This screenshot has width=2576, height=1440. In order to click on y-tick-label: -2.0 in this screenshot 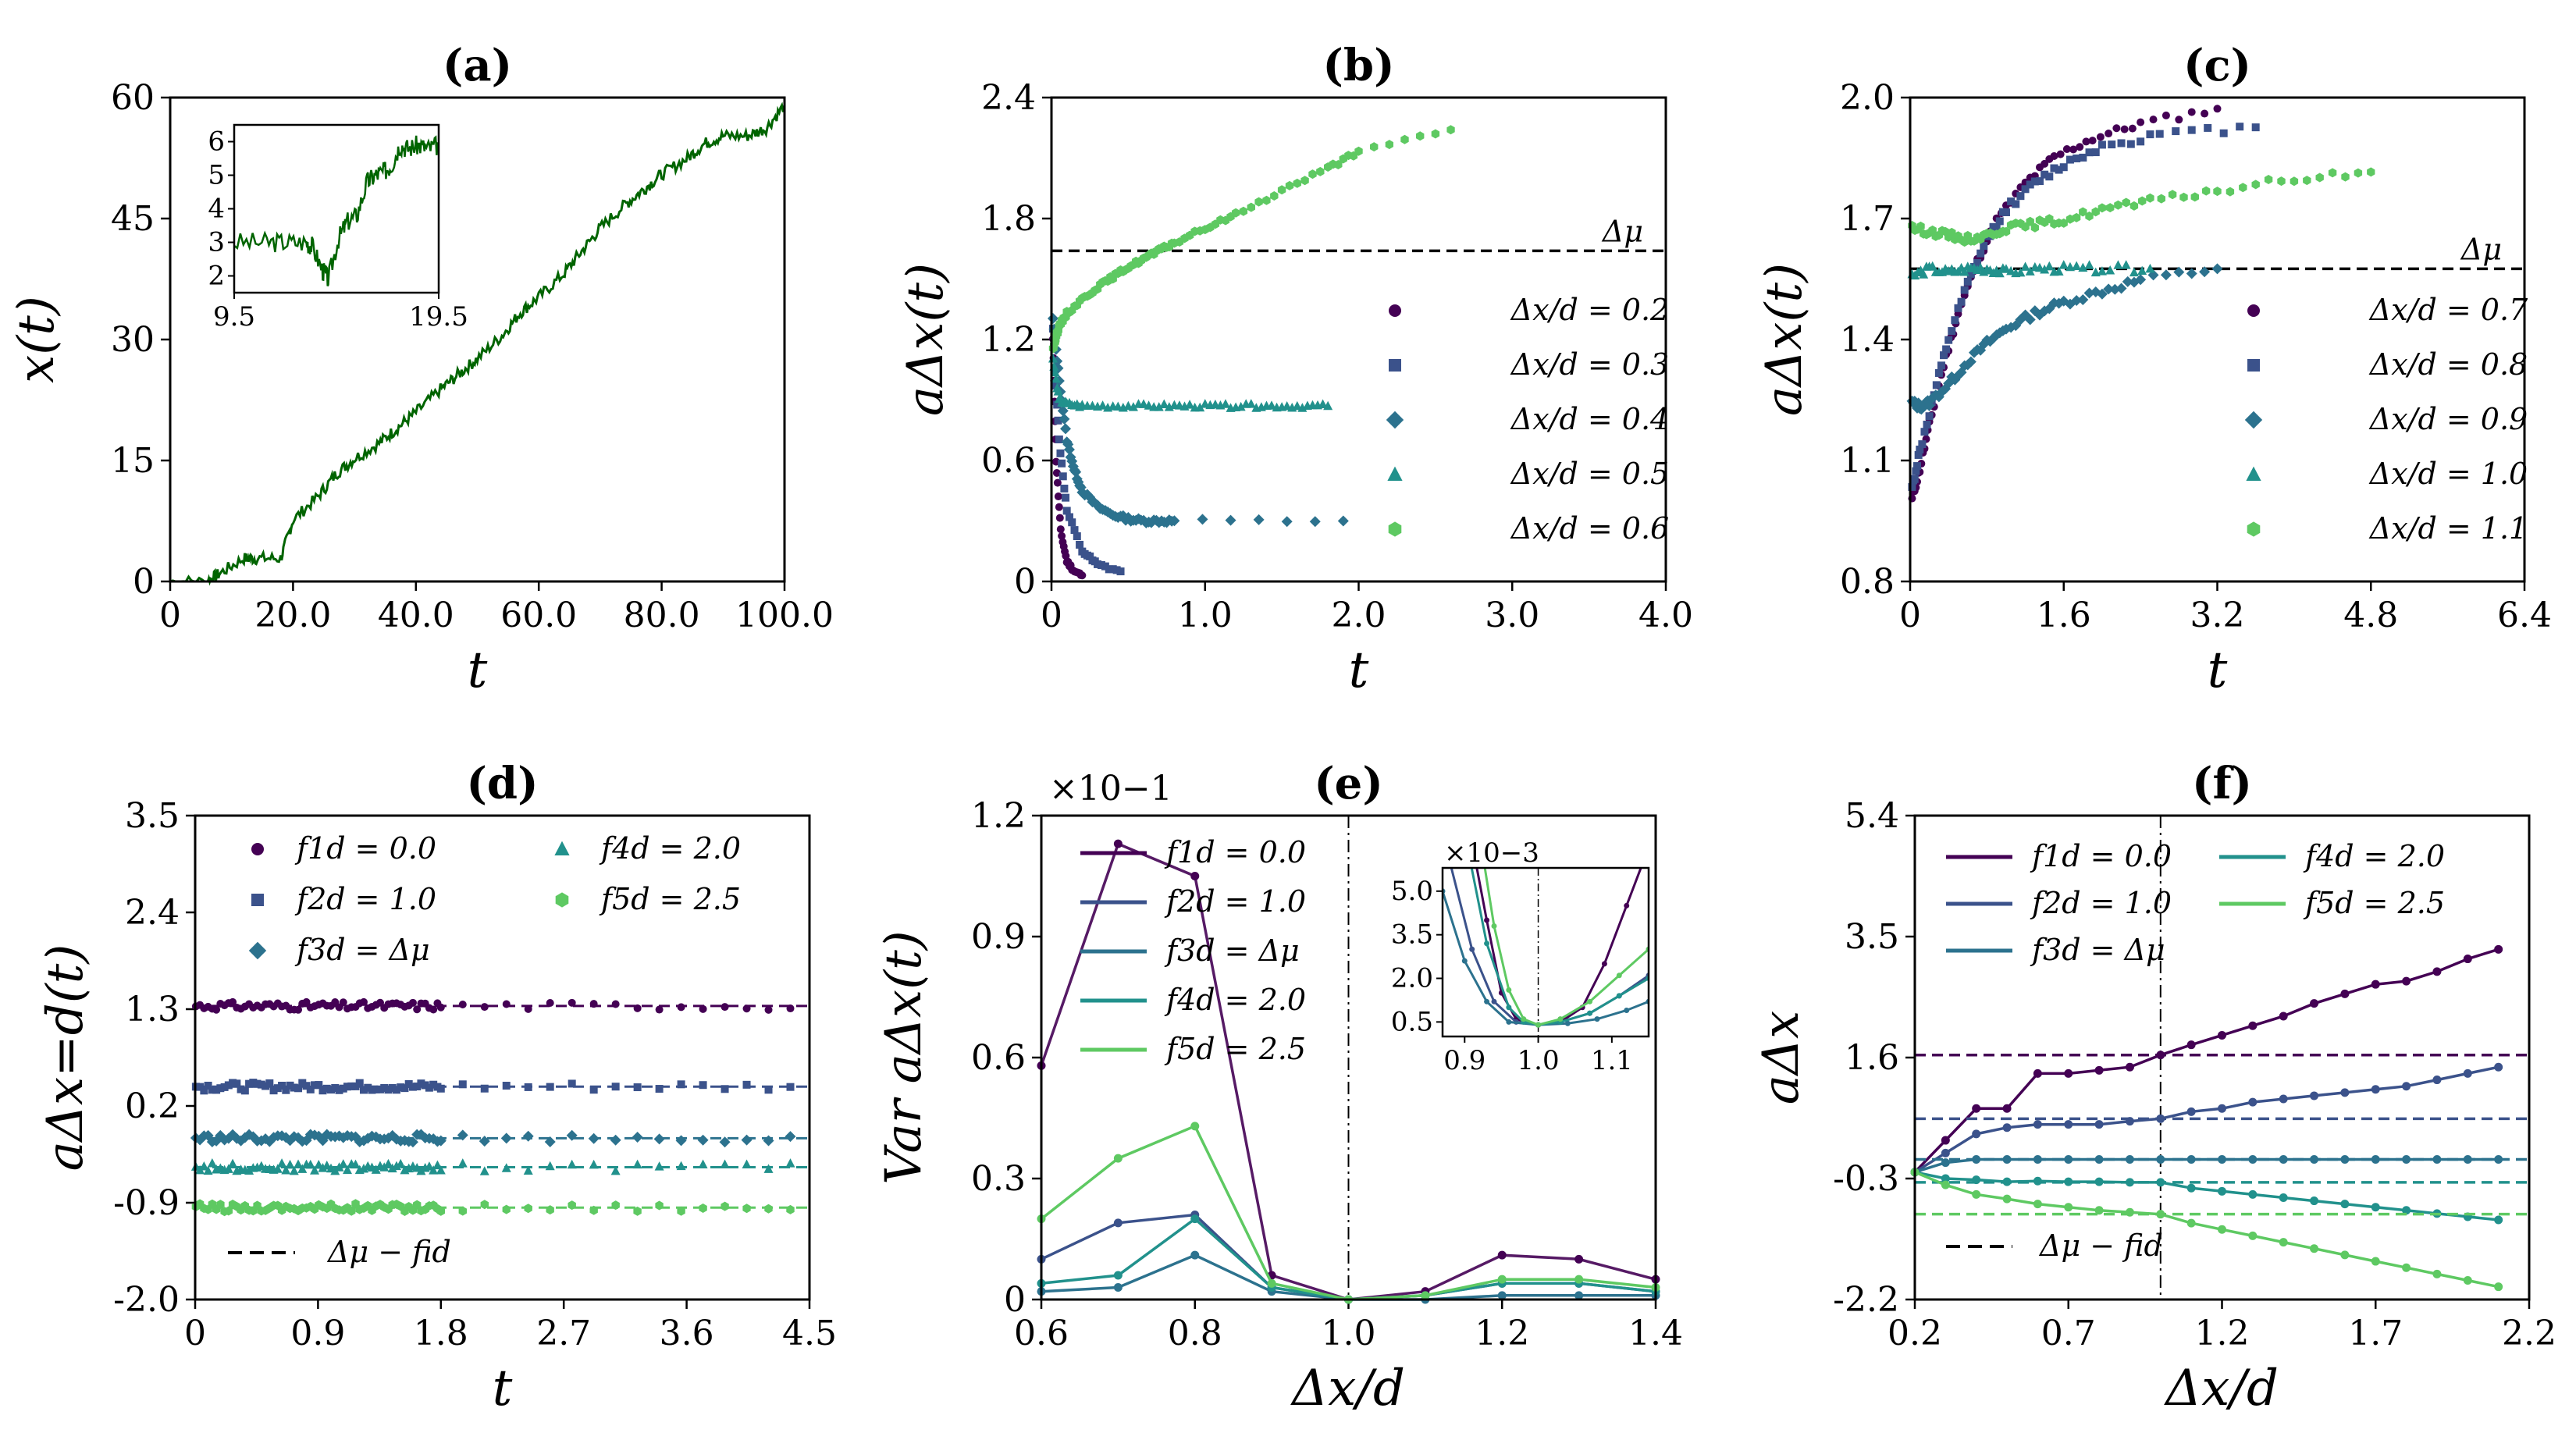, I will do `click(146, 1300)`.